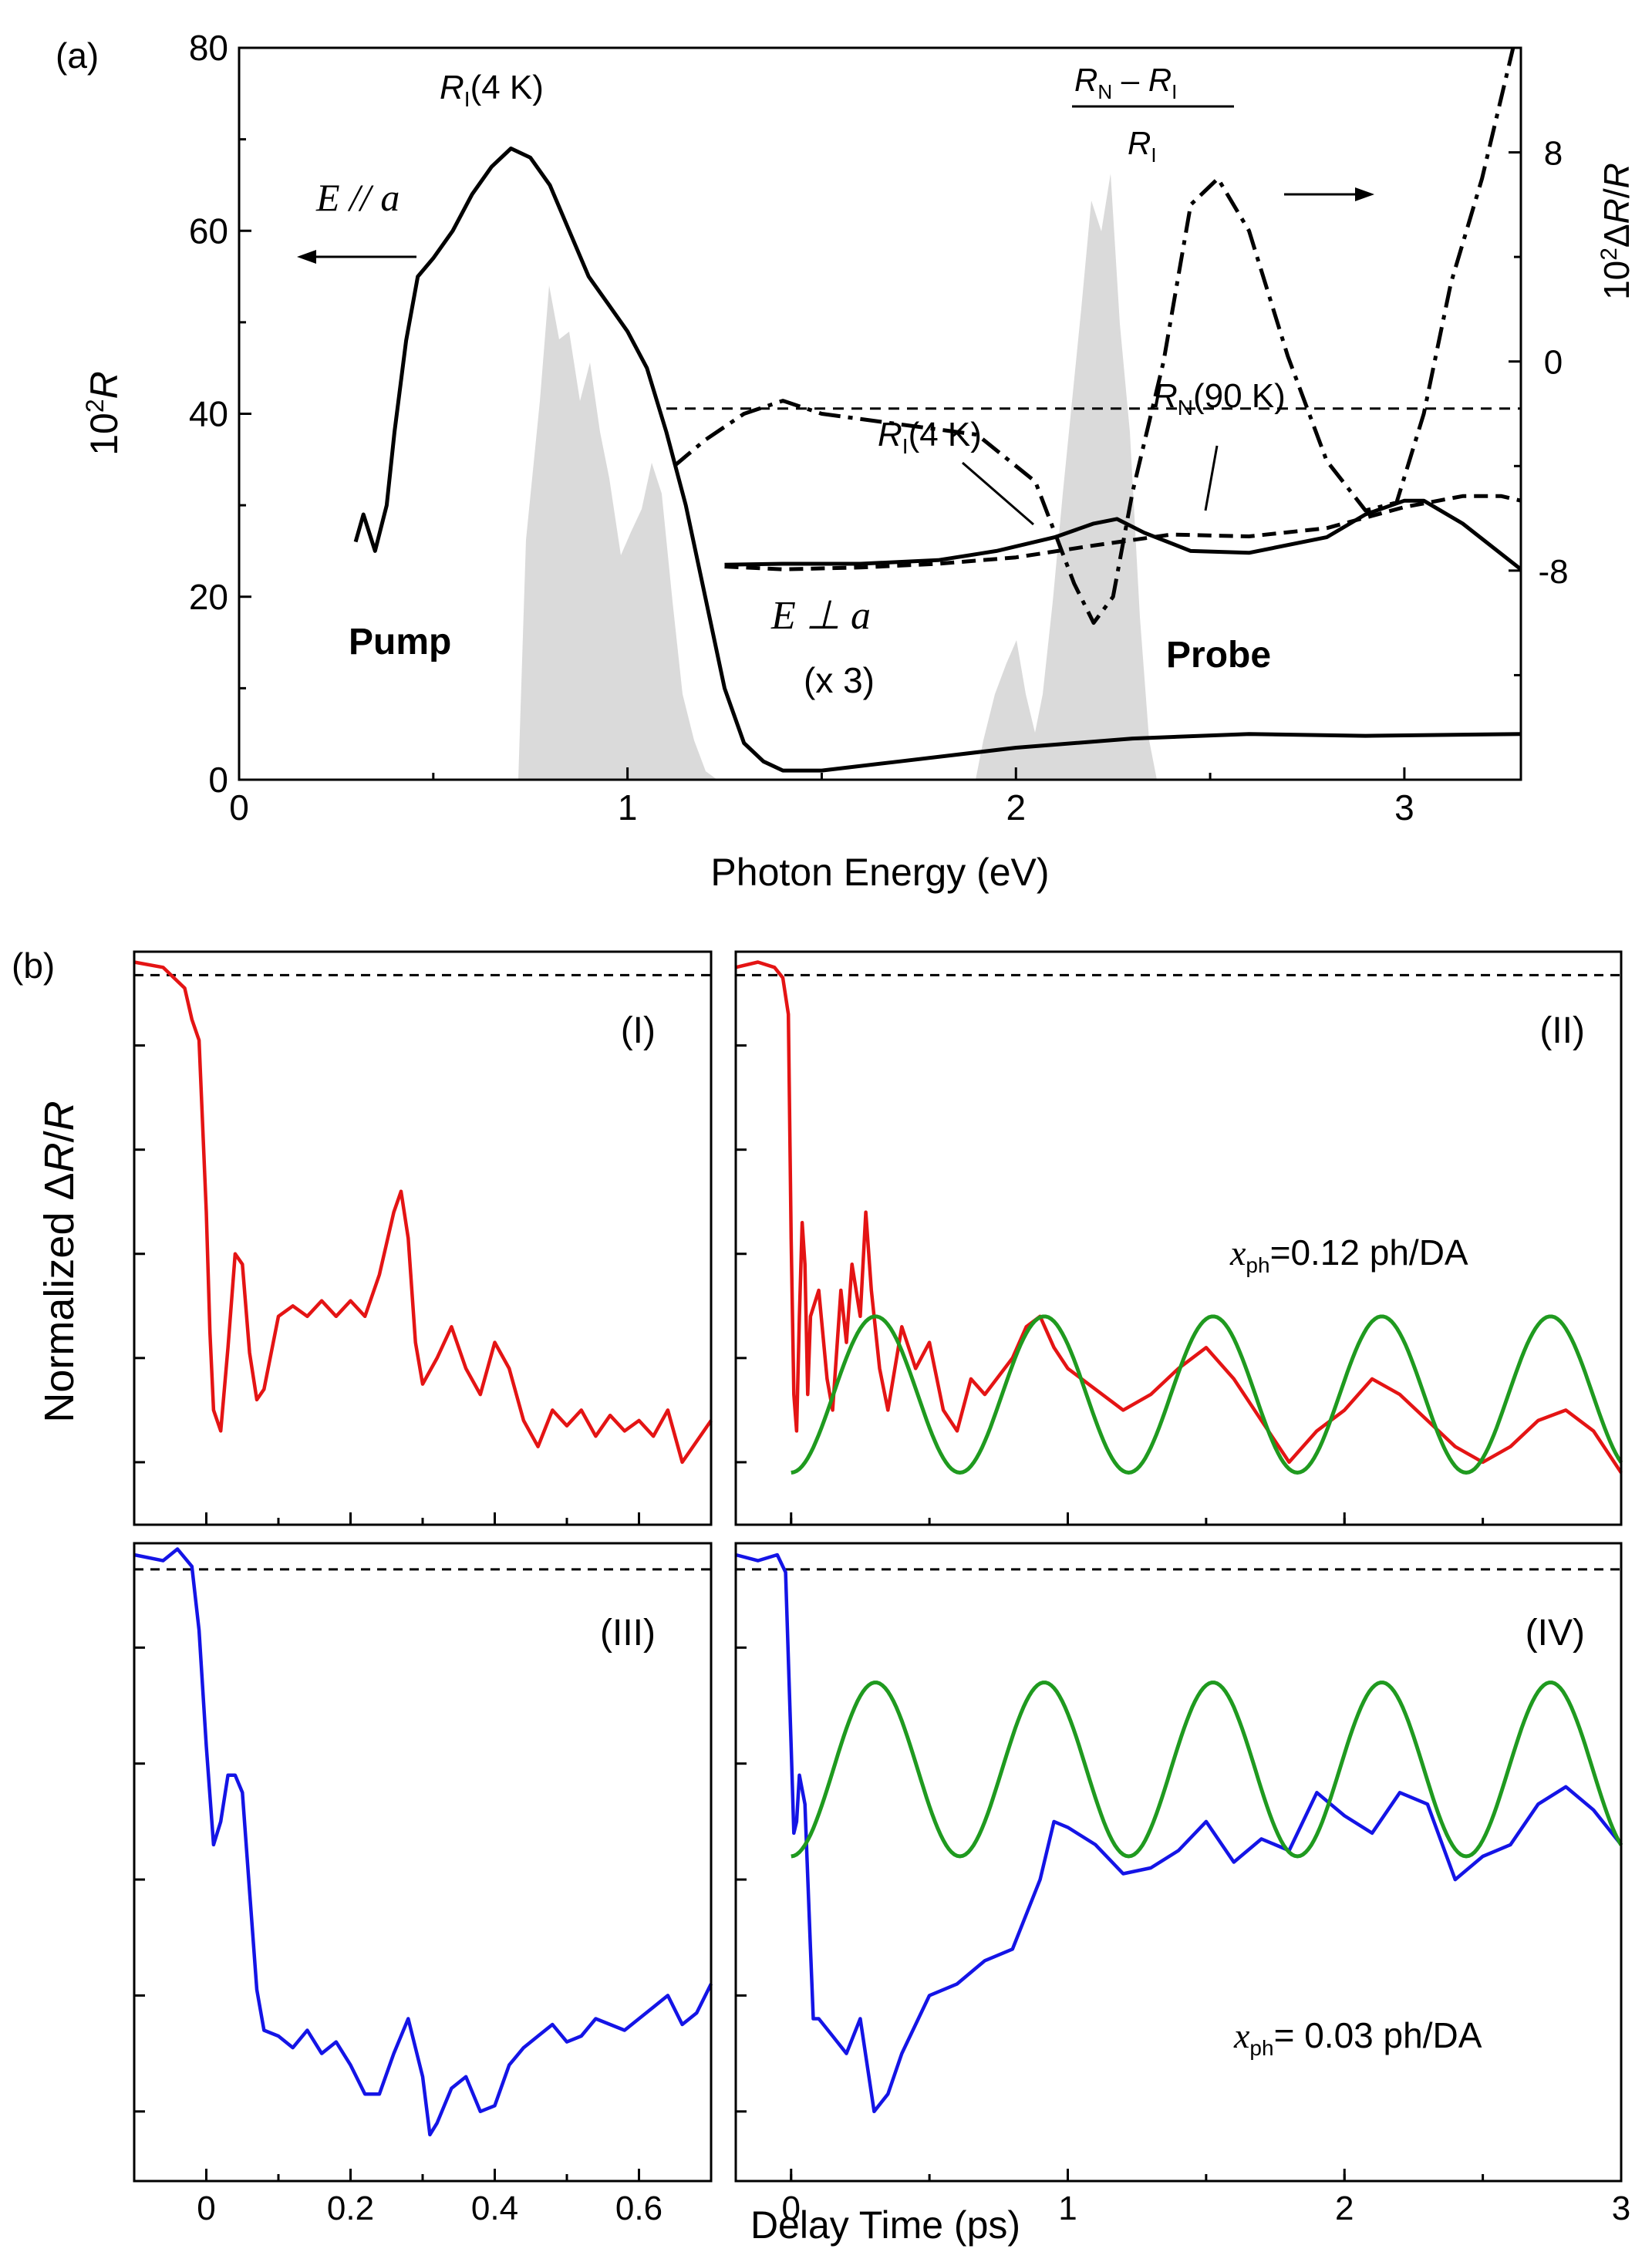 This screenshot has width=1652, height=2252. Describe the element at coordinates (1621, 2208) in the screenshot. I see `x-tick-label-IV-3: 3` at that location.